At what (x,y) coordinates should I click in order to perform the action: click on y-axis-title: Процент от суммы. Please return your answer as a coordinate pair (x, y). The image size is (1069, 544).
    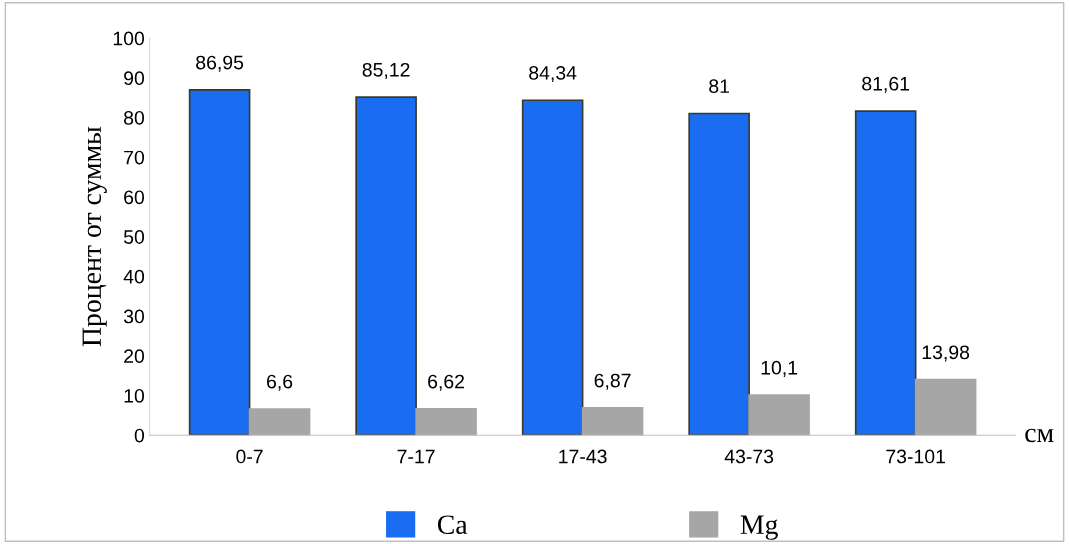
    Looking at the image, I should click on (94, 236).